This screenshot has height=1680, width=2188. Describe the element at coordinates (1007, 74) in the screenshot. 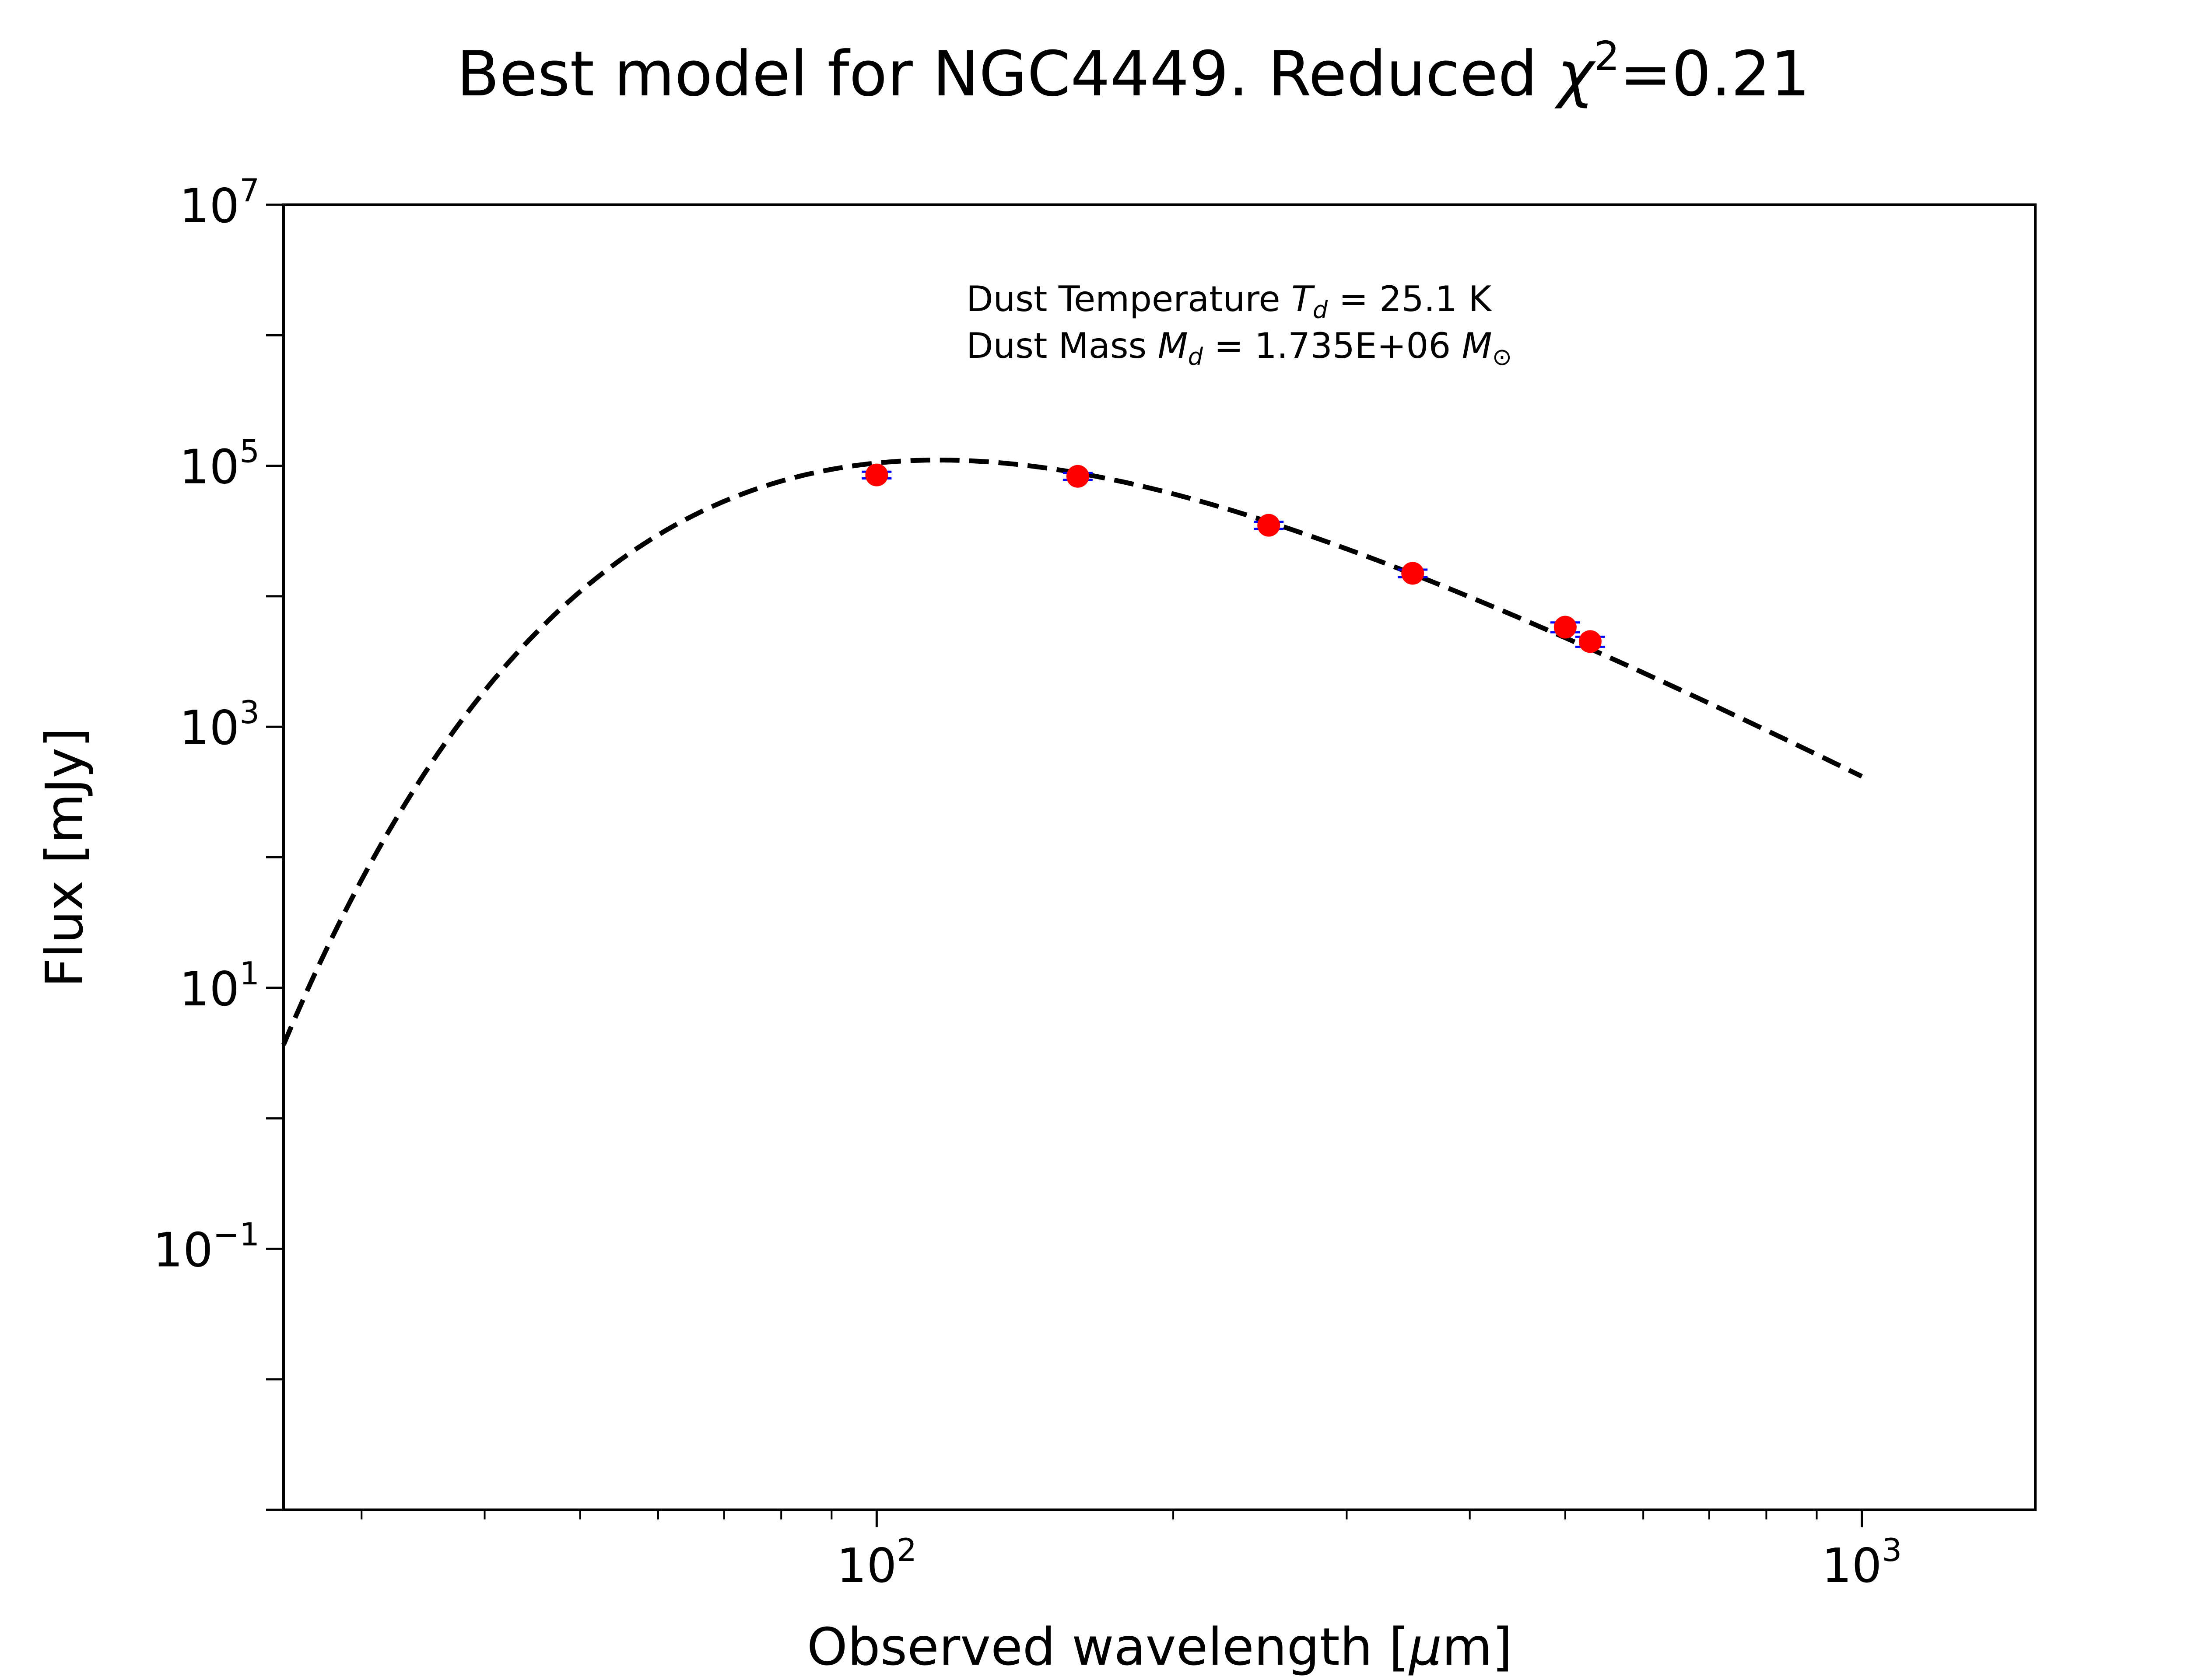

I see `chart-title-prefix: Best model for NGC4449. Reduced` at that location.